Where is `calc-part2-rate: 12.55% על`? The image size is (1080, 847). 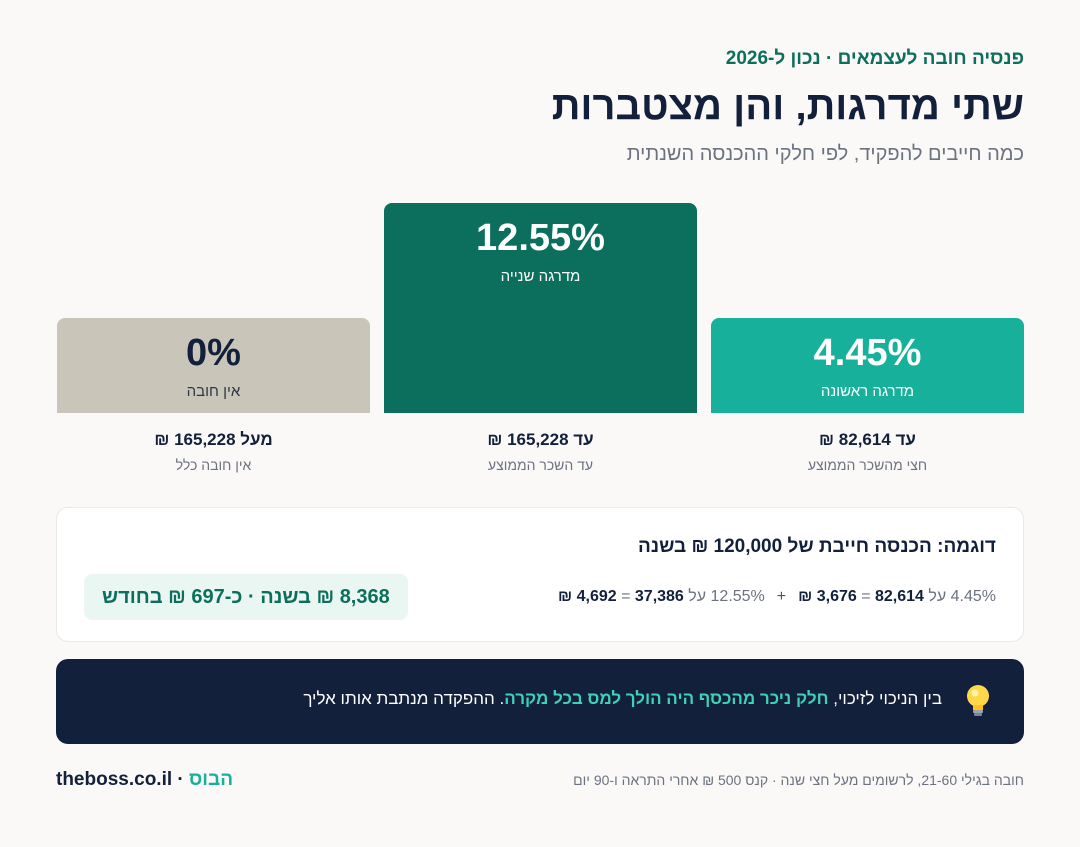
calc-part2-rate: 12.55% על is located at coordinates (724, 596).